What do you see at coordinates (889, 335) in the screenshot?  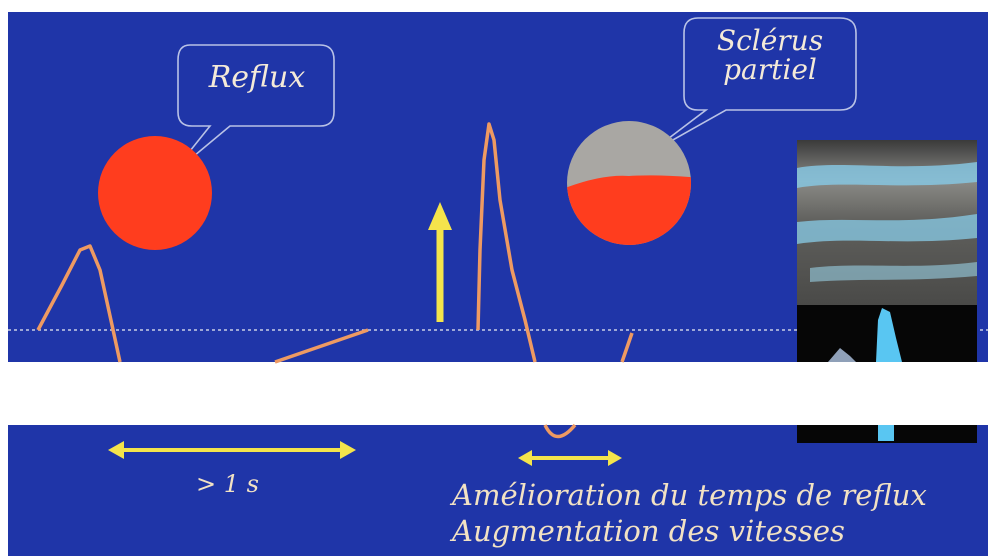 I see `doppler-peak-large` at bounding box center [889, 335].